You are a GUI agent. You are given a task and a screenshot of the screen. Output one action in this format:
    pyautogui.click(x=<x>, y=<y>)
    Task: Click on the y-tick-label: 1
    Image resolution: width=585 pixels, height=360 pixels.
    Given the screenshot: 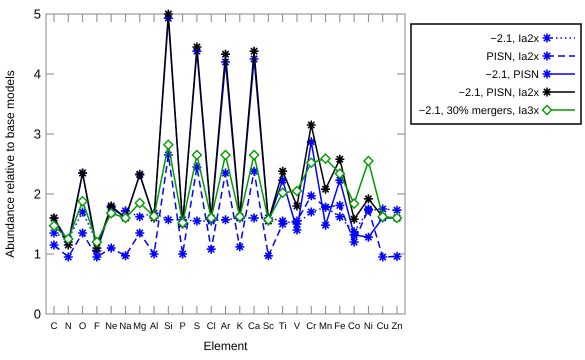 What is the action you would take?
    pyautogui.click(x=37, y=254)
    